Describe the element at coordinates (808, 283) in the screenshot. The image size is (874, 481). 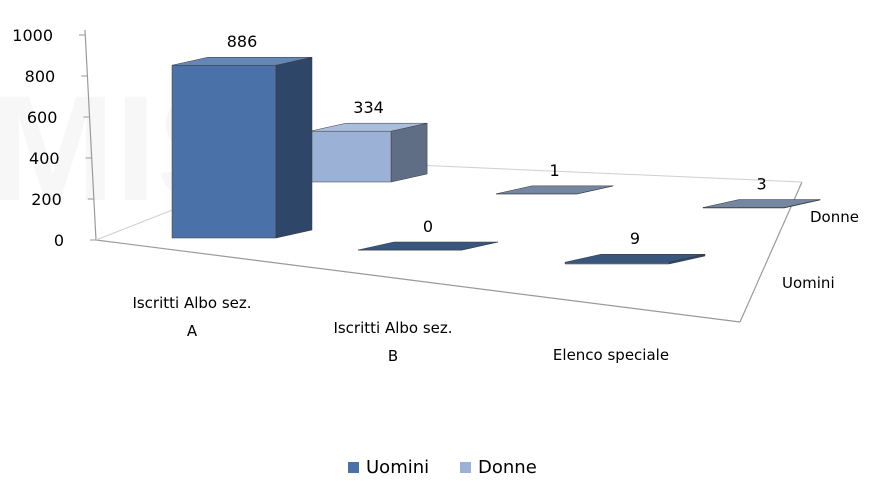
I see `depth-label-uomini: Uomini` at that location.